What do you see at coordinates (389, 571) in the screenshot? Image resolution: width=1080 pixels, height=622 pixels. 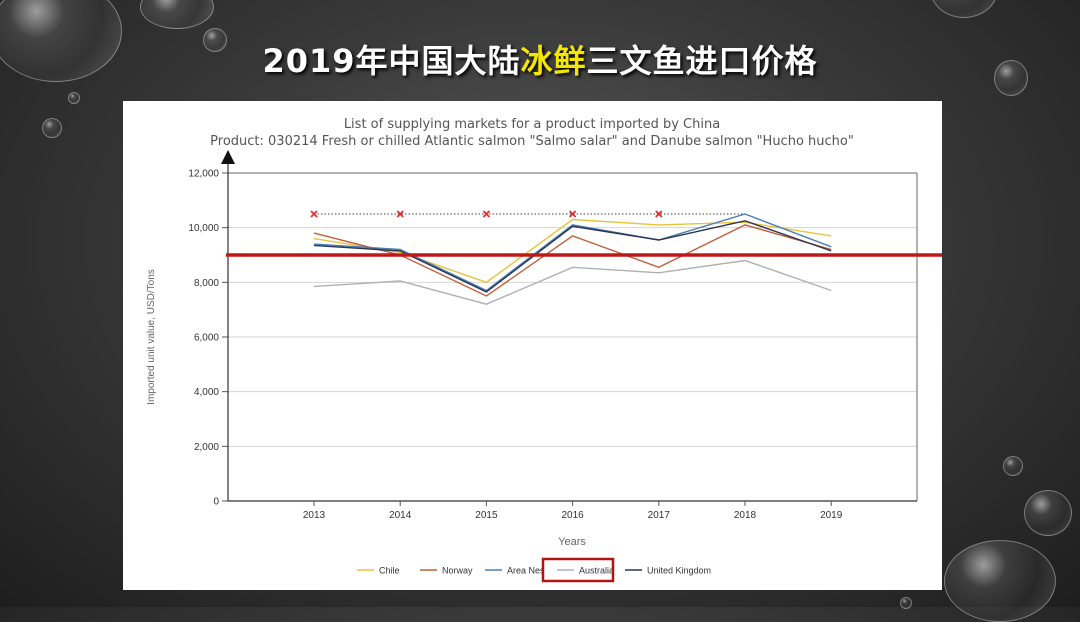 I see `legend-label: Chile` at bounding box center [389, 571].